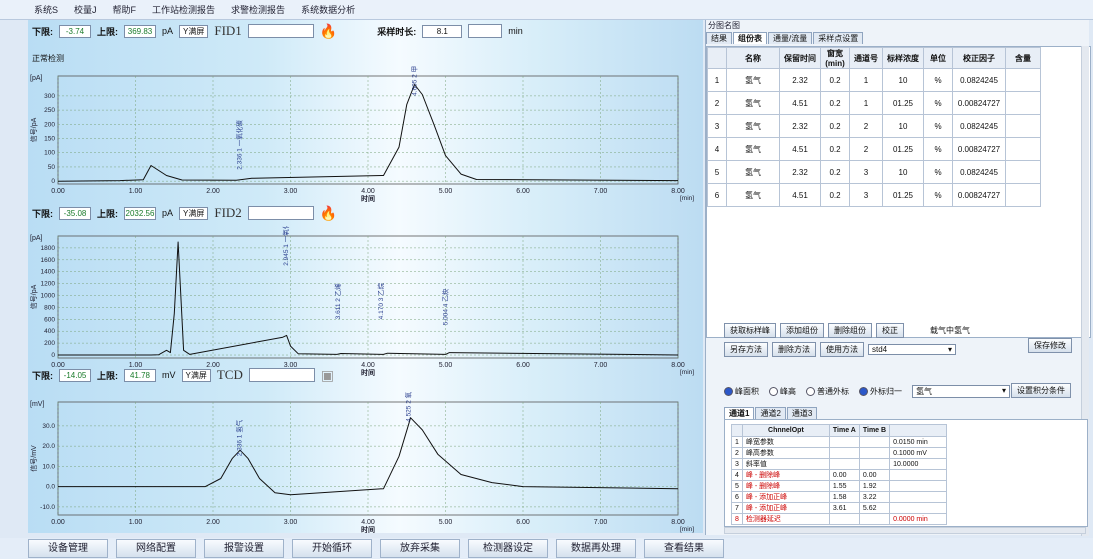 Image resolution: width=1093 pixels, height=559 pixels. What do you see at coordinates (737, 486) in the screenshot?
I see `event-cell: 5` at bounding box center [737, 486].